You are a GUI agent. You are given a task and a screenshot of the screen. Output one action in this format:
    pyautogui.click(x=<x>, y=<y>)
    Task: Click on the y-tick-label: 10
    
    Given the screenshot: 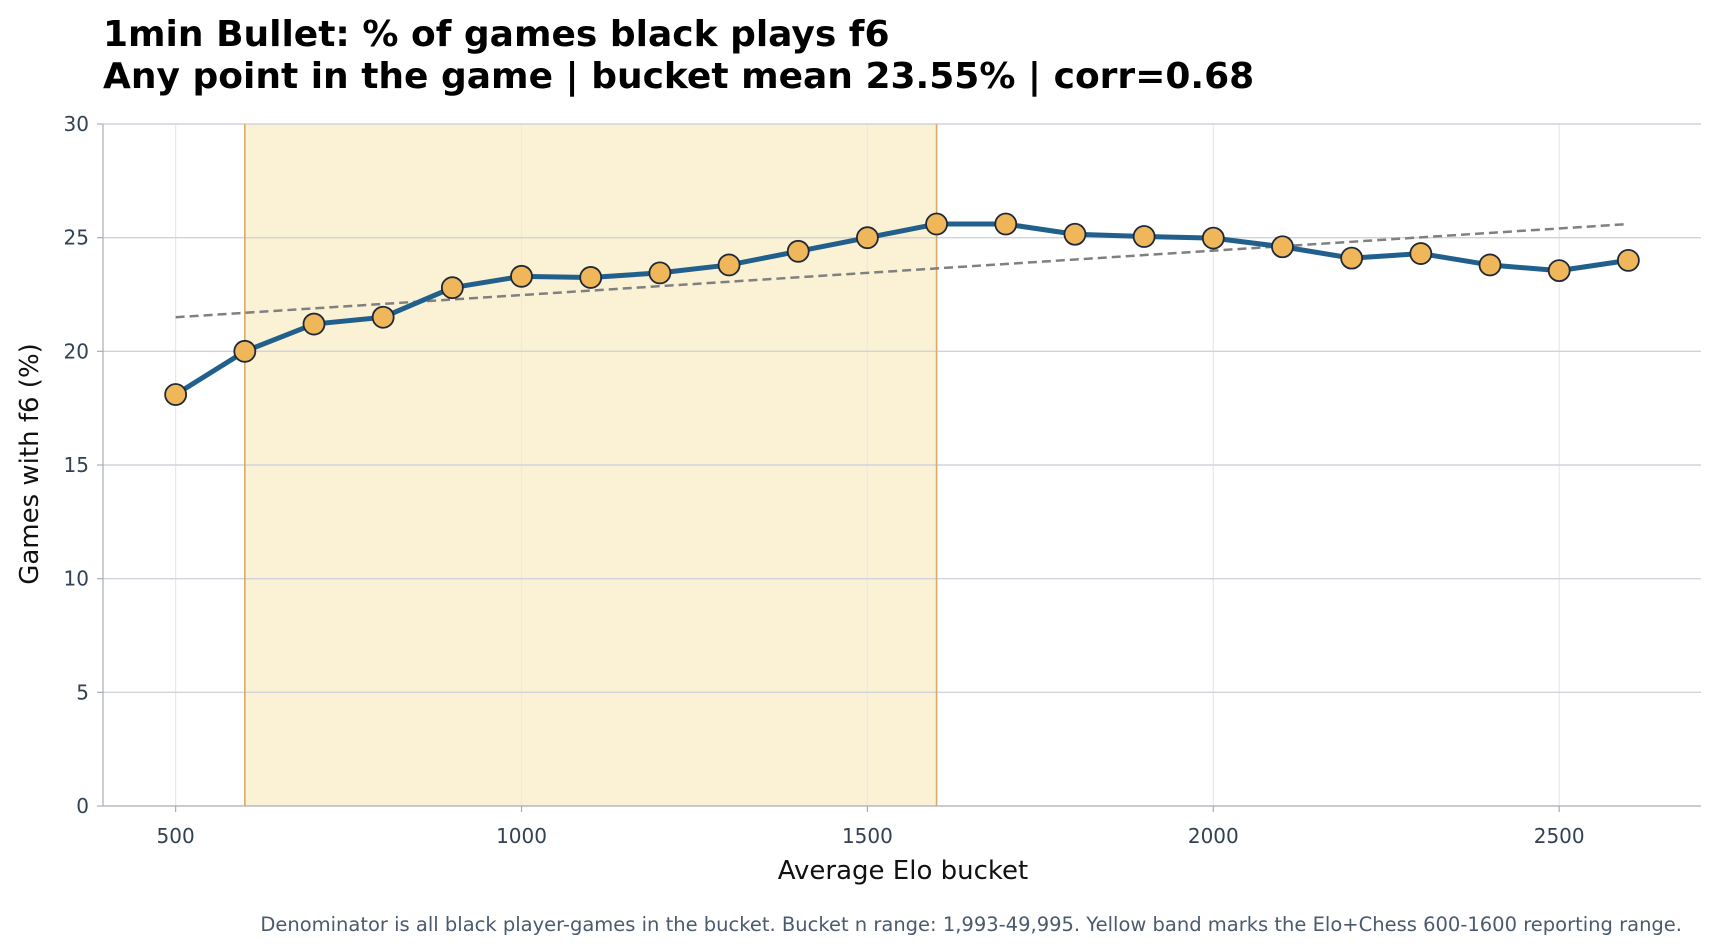 What is the action you would take?
    pyautogui.click(x=76, y=579)
    